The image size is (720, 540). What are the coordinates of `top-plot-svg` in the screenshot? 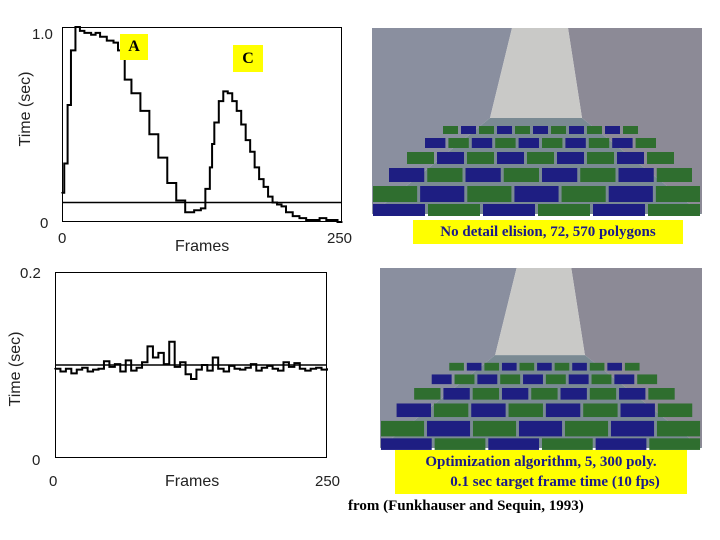 It's located at (202, 124).